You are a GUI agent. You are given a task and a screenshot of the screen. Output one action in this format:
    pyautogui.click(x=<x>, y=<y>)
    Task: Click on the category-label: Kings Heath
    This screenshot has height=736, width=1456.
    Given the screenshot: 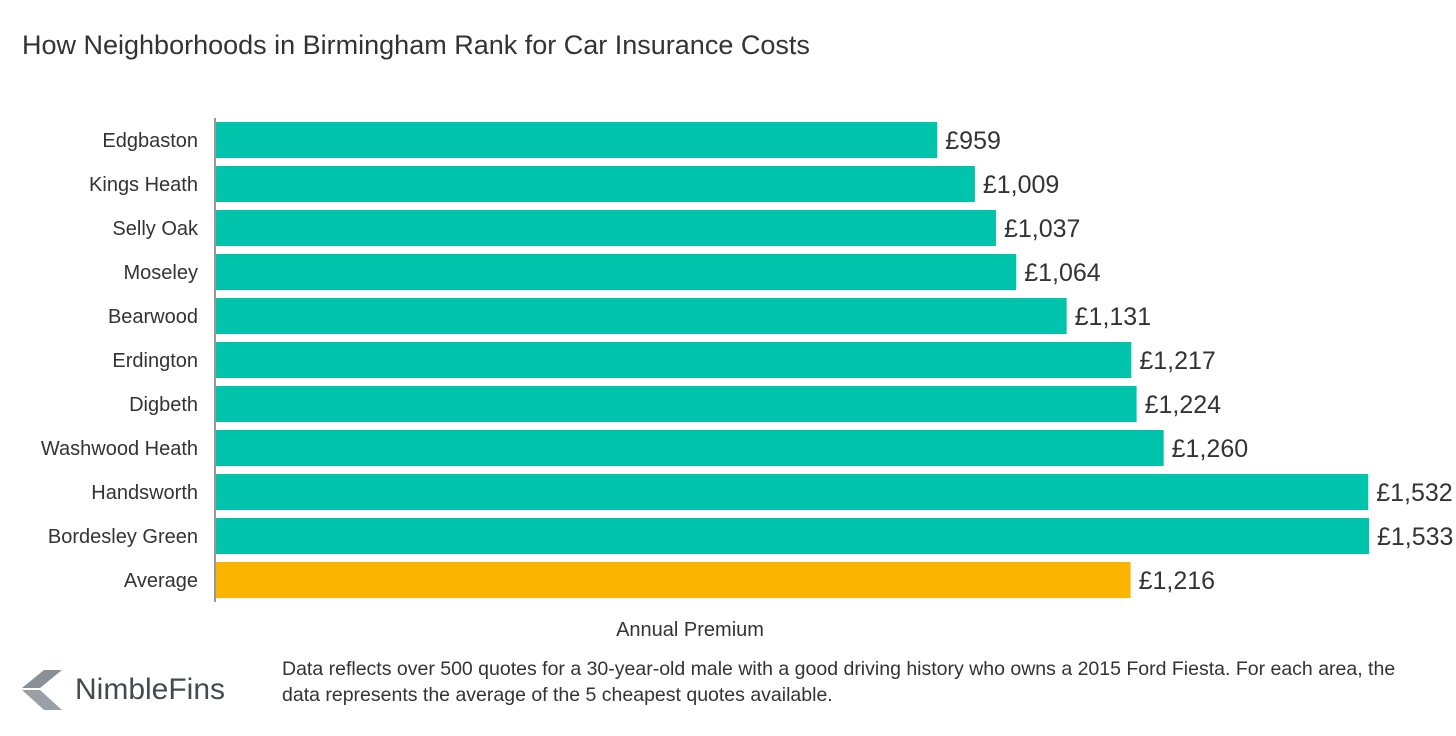 What is the action you would take?
    pyautogui.click(x=143, y=185)
    